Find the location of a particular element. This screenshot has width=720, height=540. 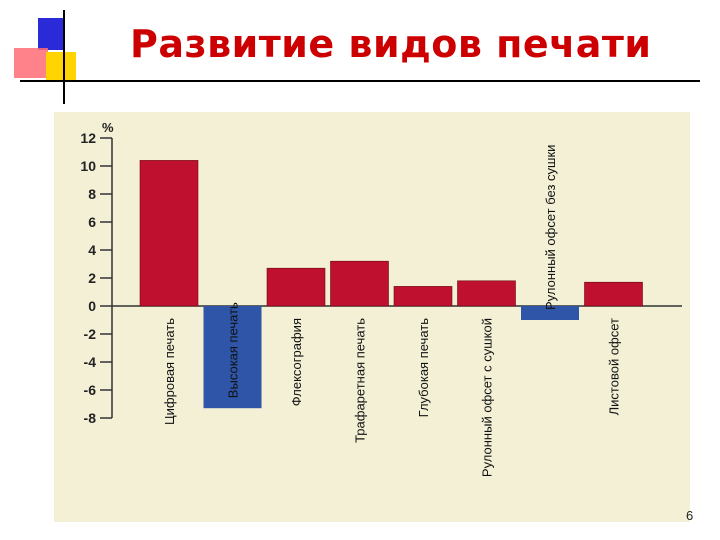

y-tick-label: 8 is located at coordinates (92, 194).